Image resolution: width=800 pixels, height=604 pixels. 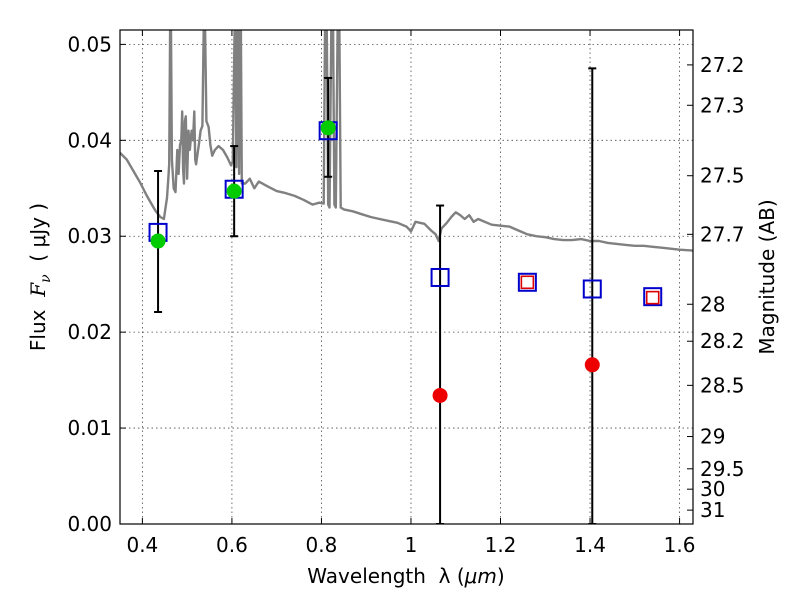 What do you see at coordinates (712, 437) in the screenshot?
I see `mag-tick-label-7: 29` at bounding box center [712, 437].